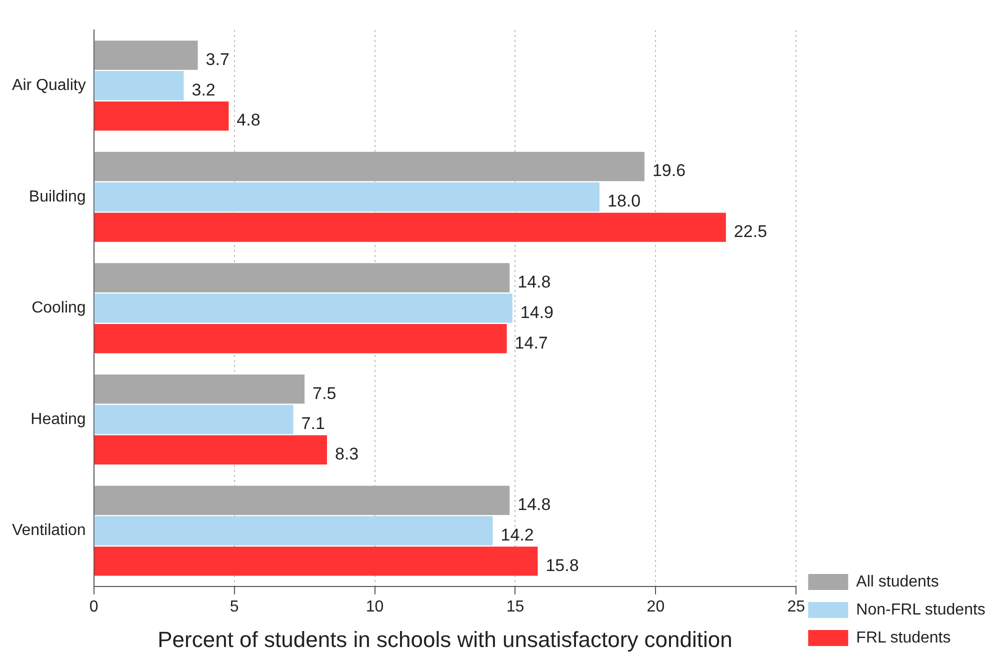 This screenshot has height=664, width=1000. Describe the element at coordinates (248, 120) in the screenshot. I see `data-label: 4.8` at that location.